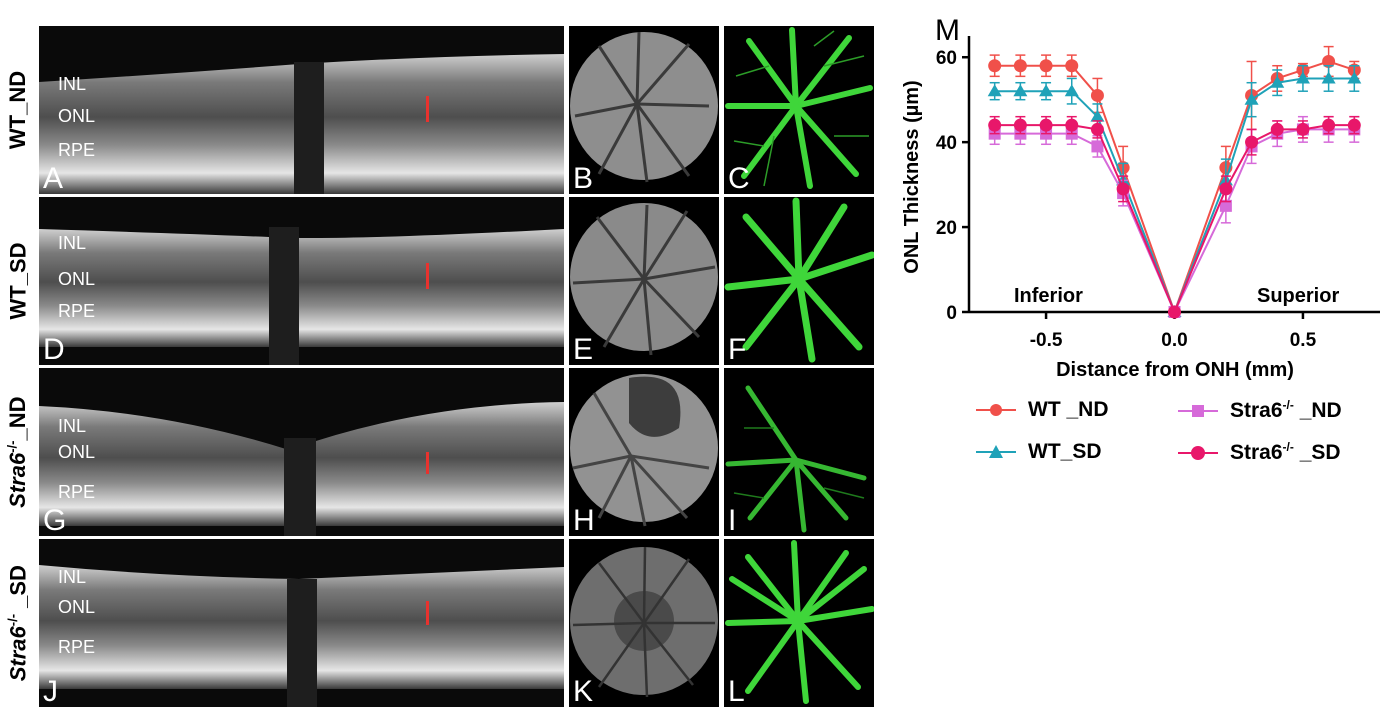 The height and width of the screenshot is (717, 1393). I want to click on legend-label: WT _ND, so click(1068, 409).